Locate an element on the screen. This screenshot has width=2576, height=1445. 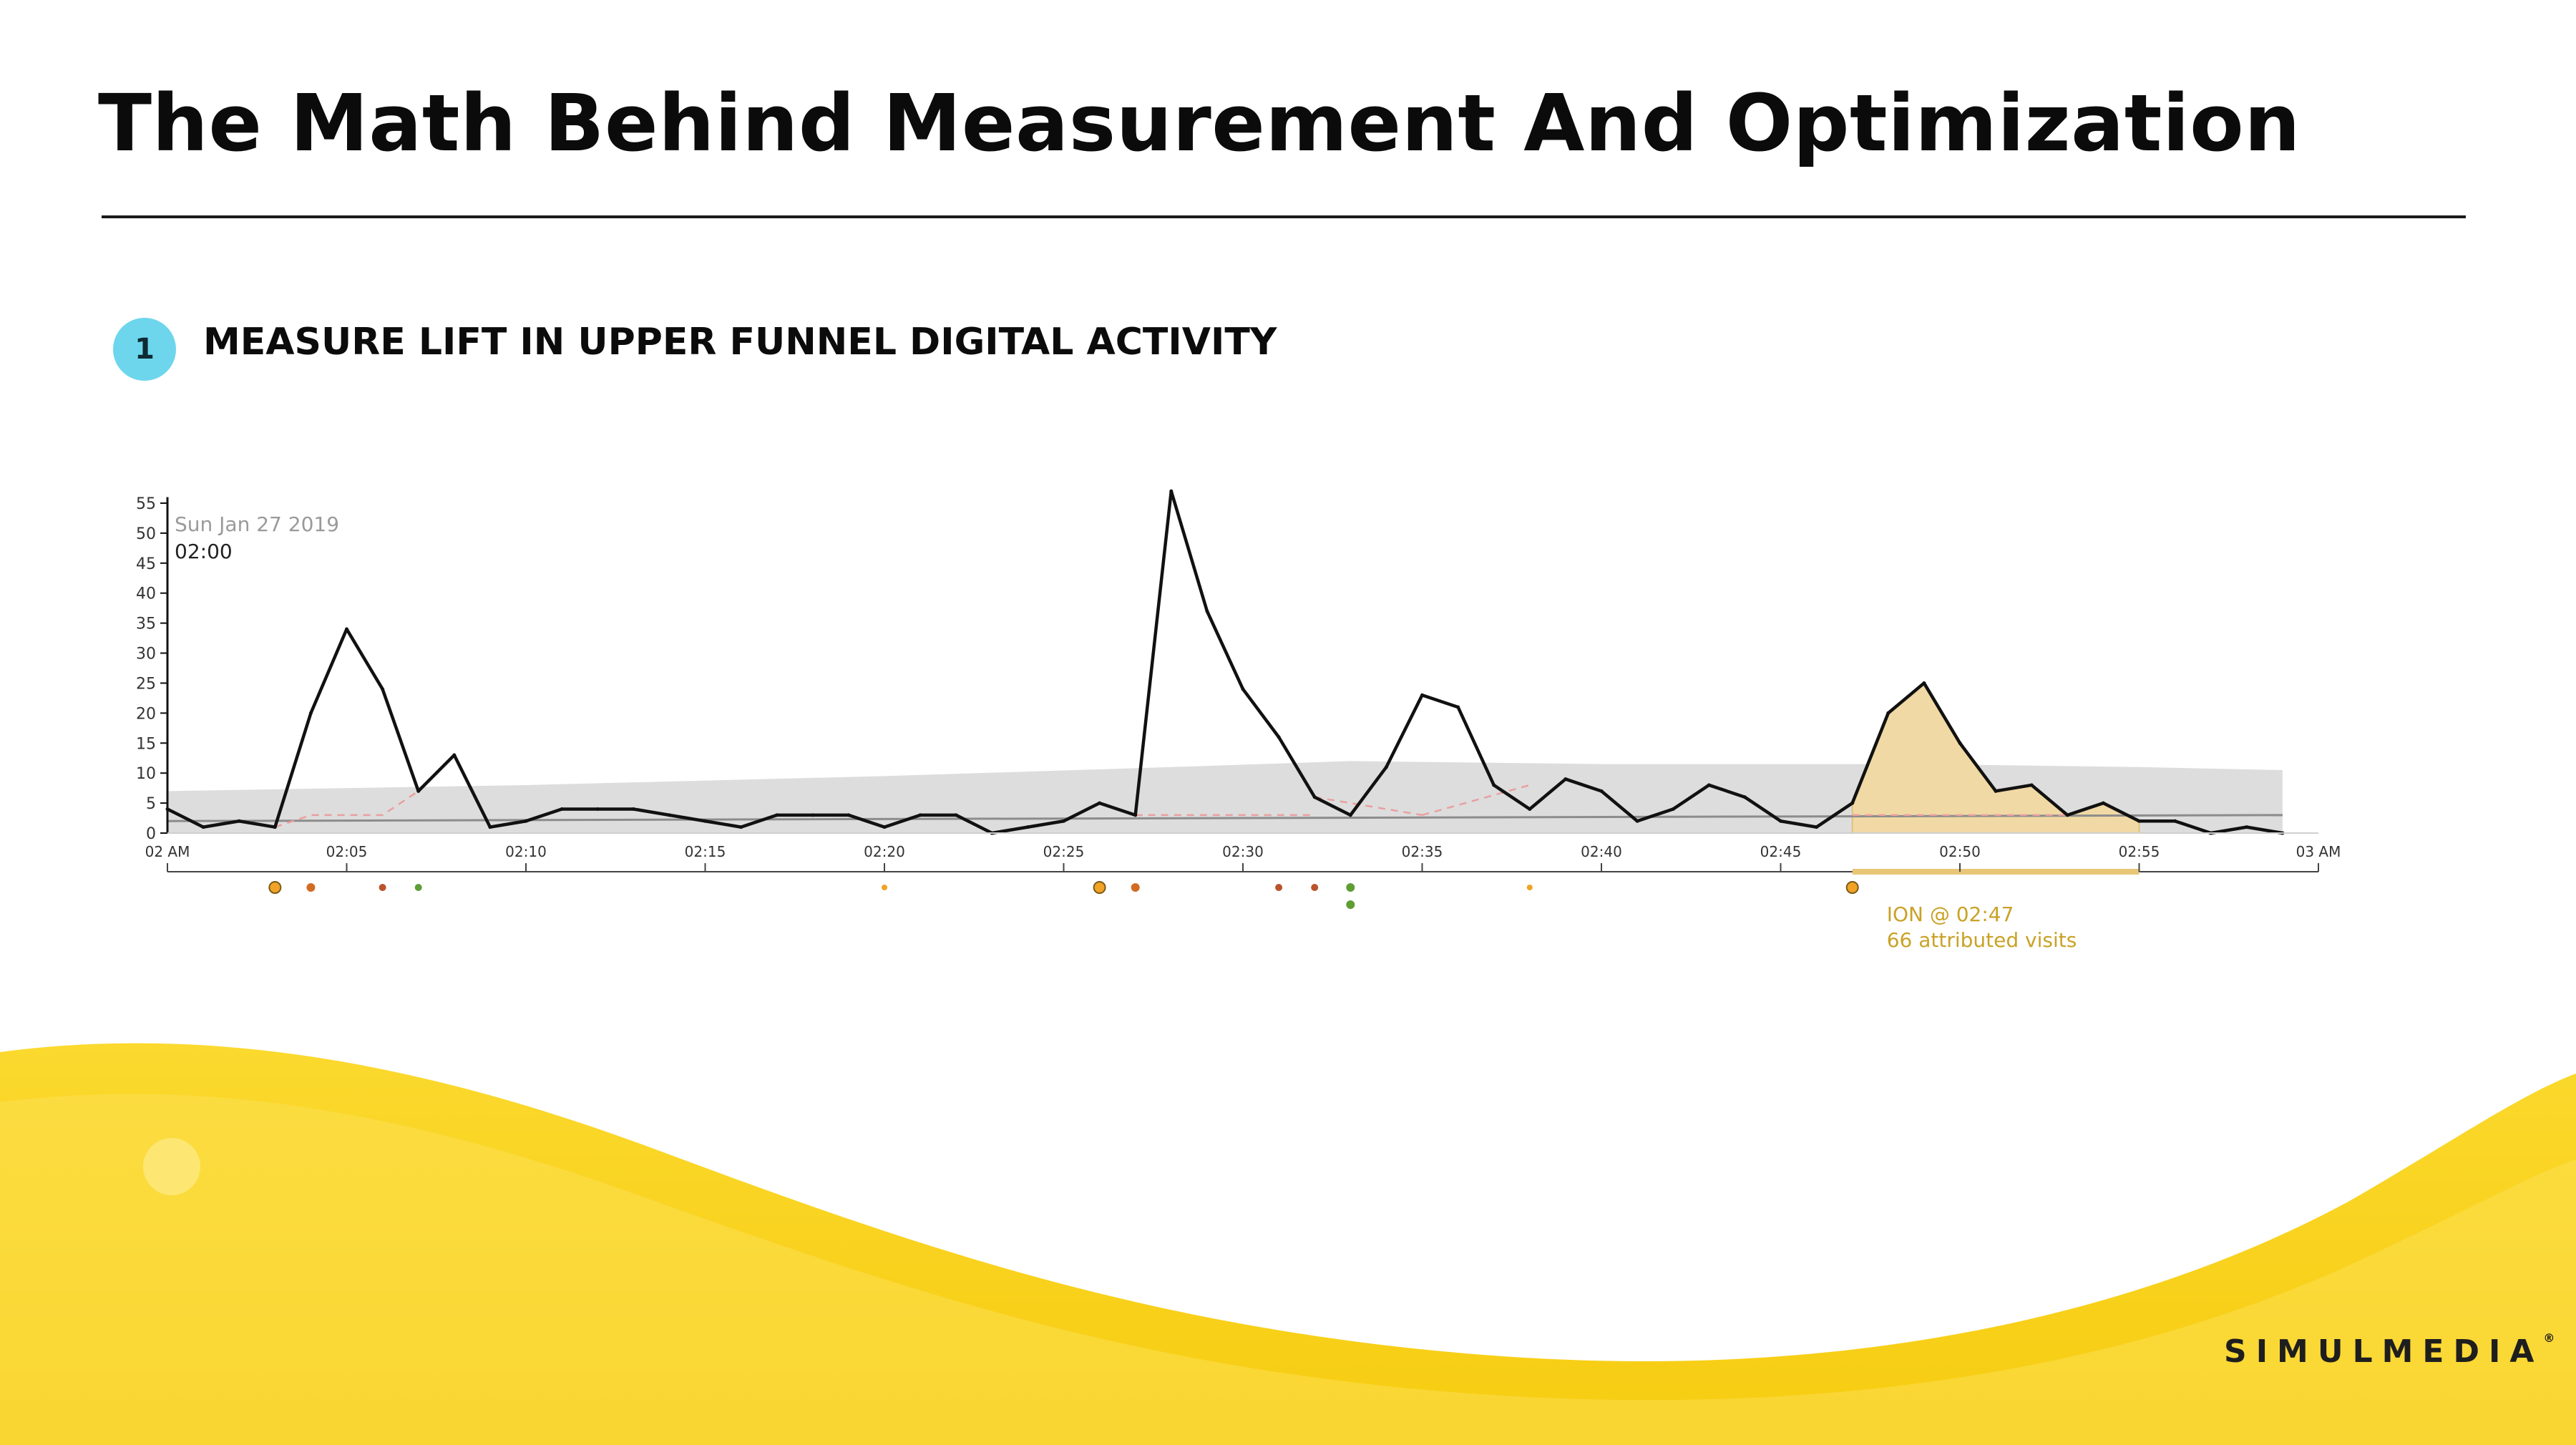
y-tick-label: 25 is located at coordinates (146, 684).